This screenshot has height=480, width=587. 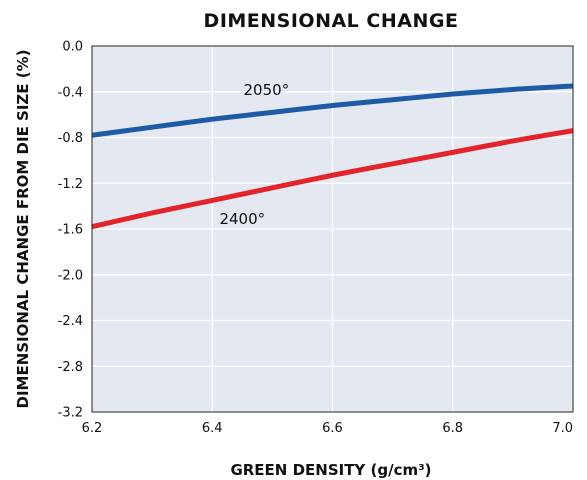 I want to click on series-label: 2050°, so click(x=267, y=90).